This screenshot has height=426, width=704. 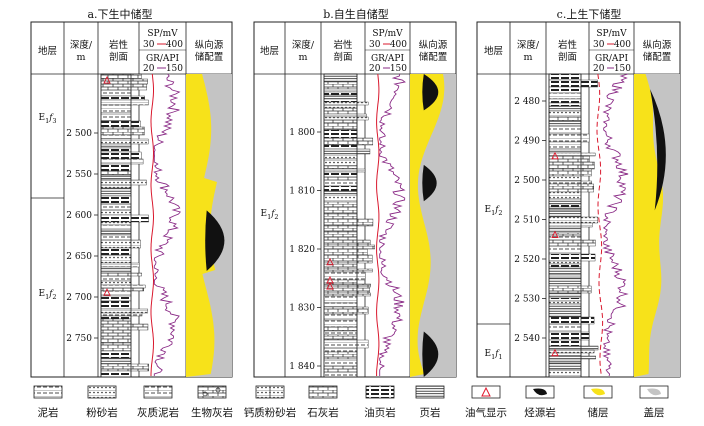 I want to click on gr-min: 20, so click(x=599, y=69).